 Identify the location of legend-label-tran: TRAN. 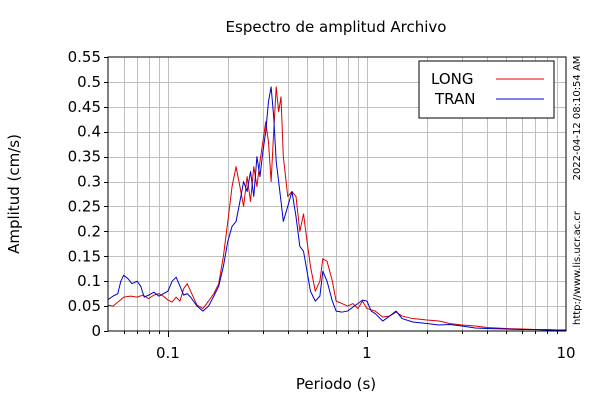
(454, 99).